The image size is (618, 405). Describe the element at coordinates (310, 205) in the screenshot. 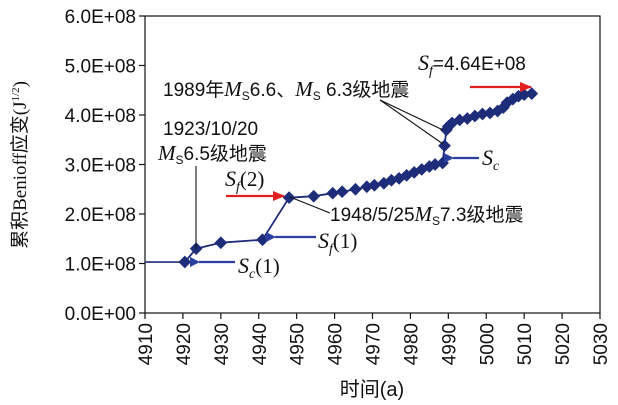

I see `leader-1948` at that location.